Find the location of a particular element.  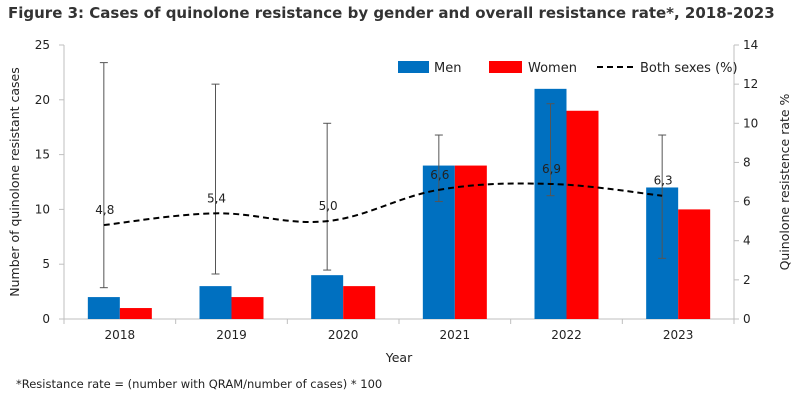

y-axis-title-right: Quinolone resistence rate % is located at coordinates (784, 181).